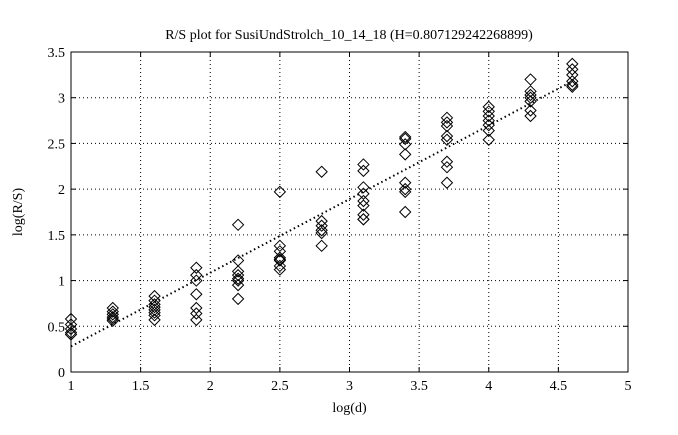 This screenshot has height=435, width=678. I want to click on y-tick-label: 0.5, so click(57, 327).